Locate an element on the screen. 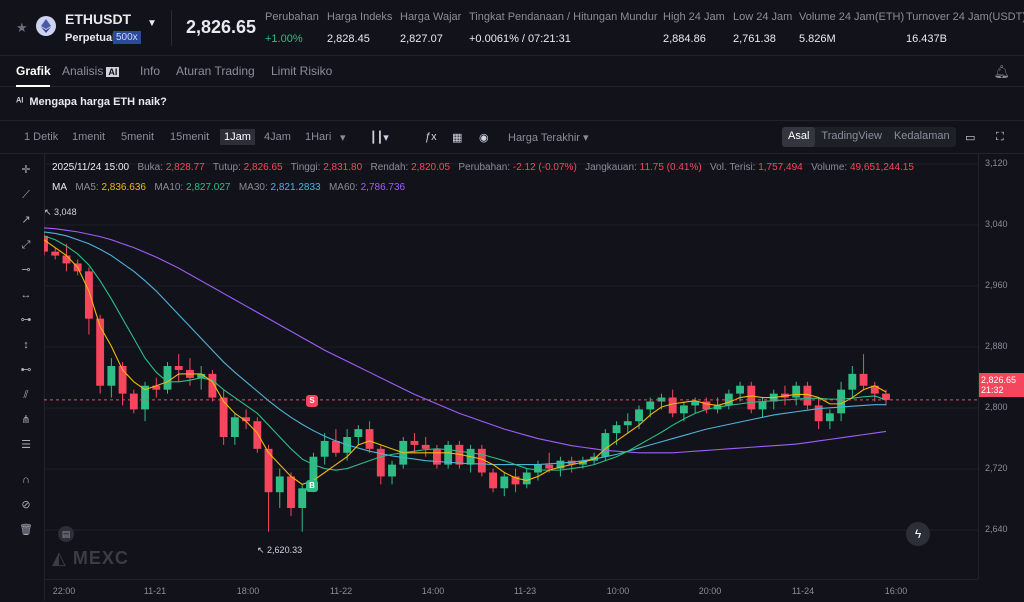  view-original: Asal is located at coordinates (799, 137).